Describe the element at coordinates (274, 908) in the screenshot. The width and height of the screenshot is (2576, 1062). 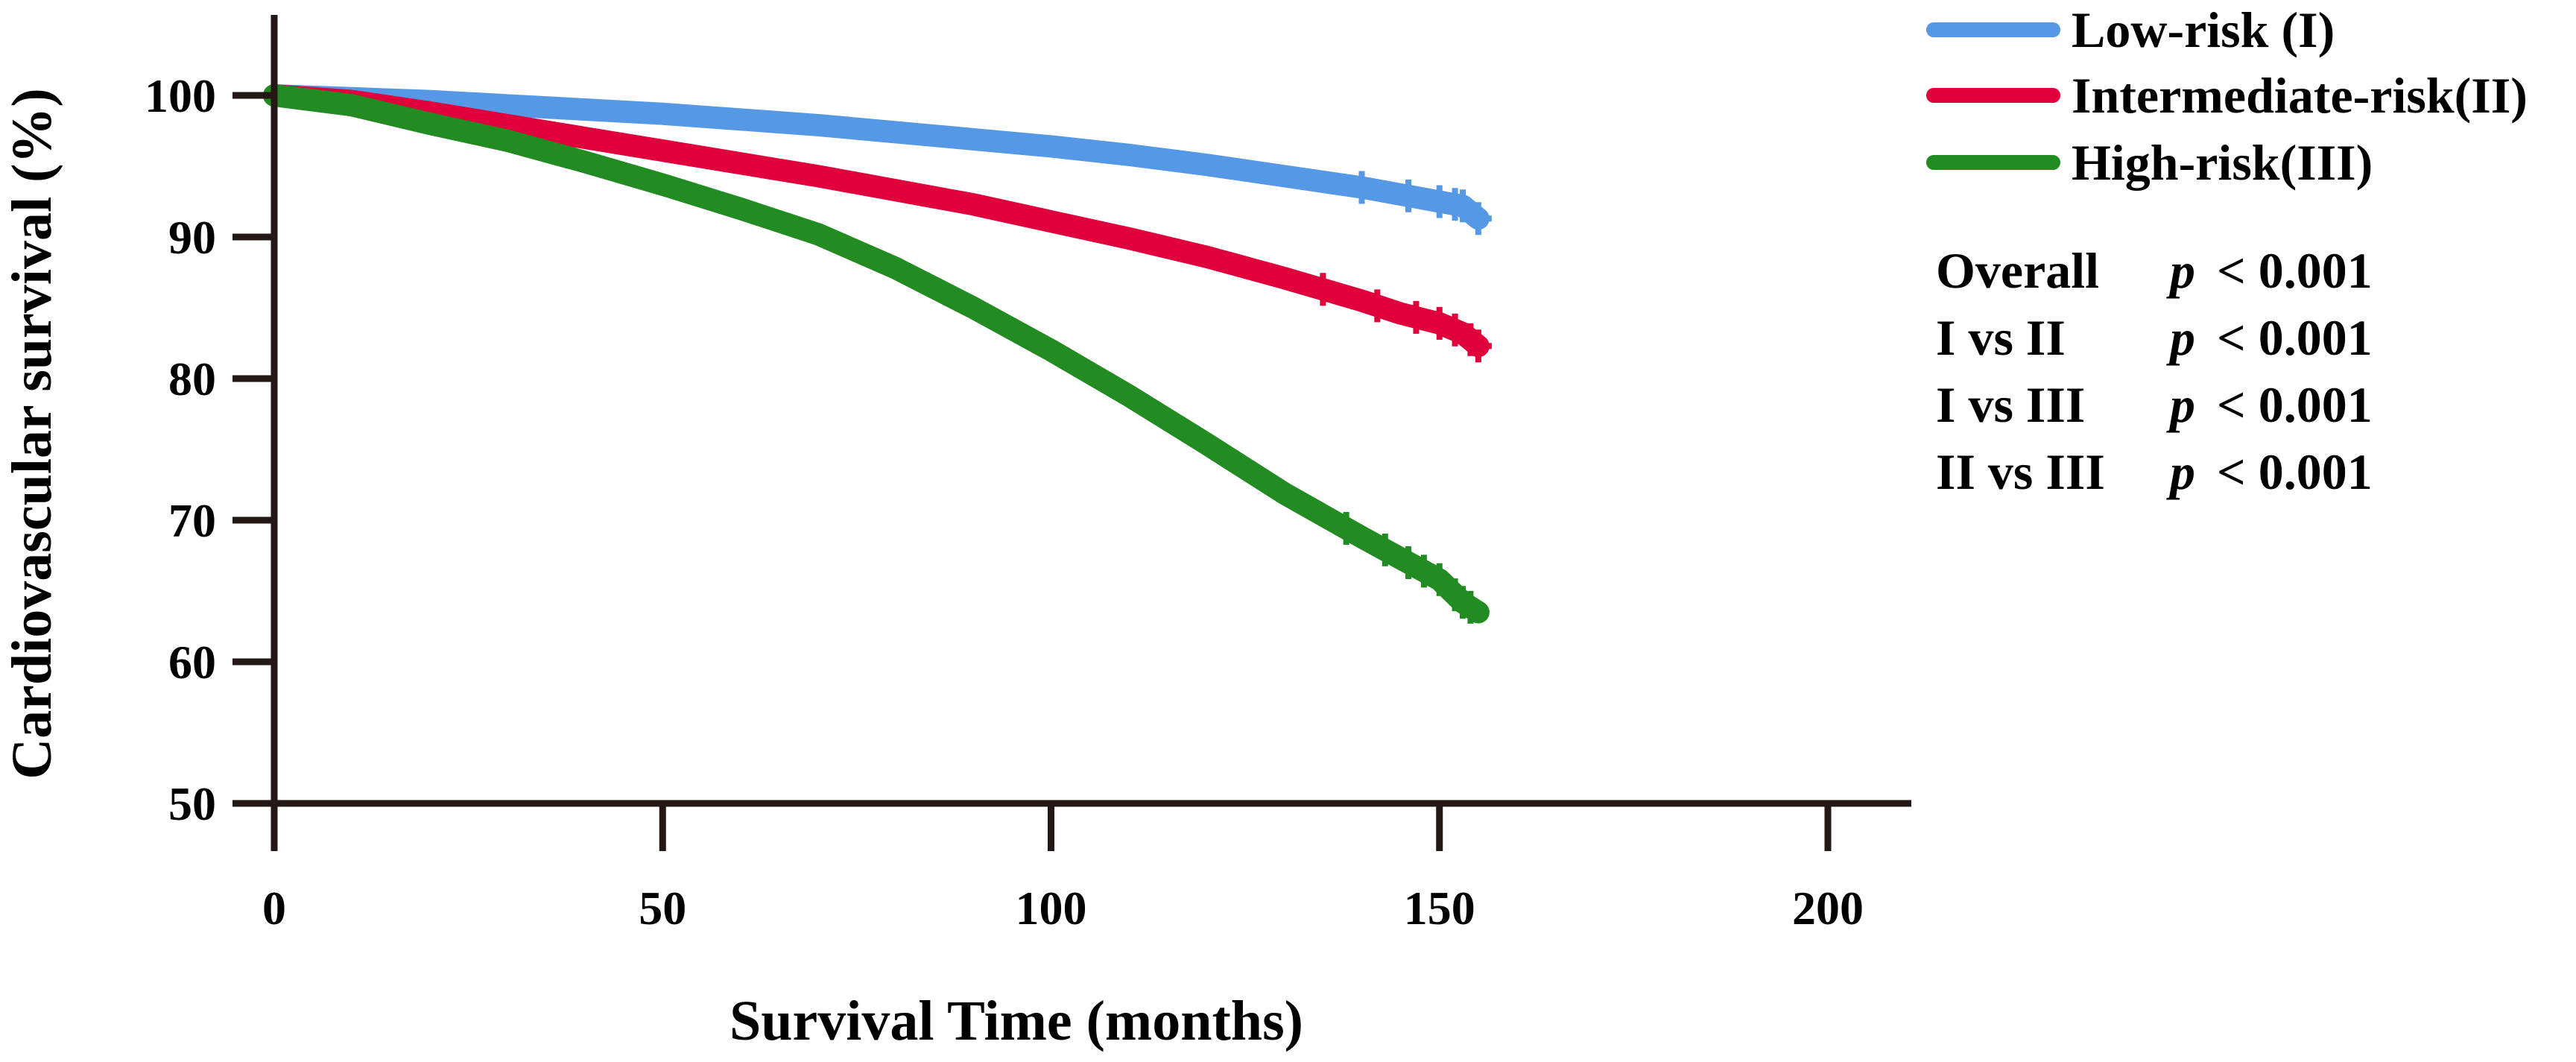
I see `x-tick-label: 0` at that location.